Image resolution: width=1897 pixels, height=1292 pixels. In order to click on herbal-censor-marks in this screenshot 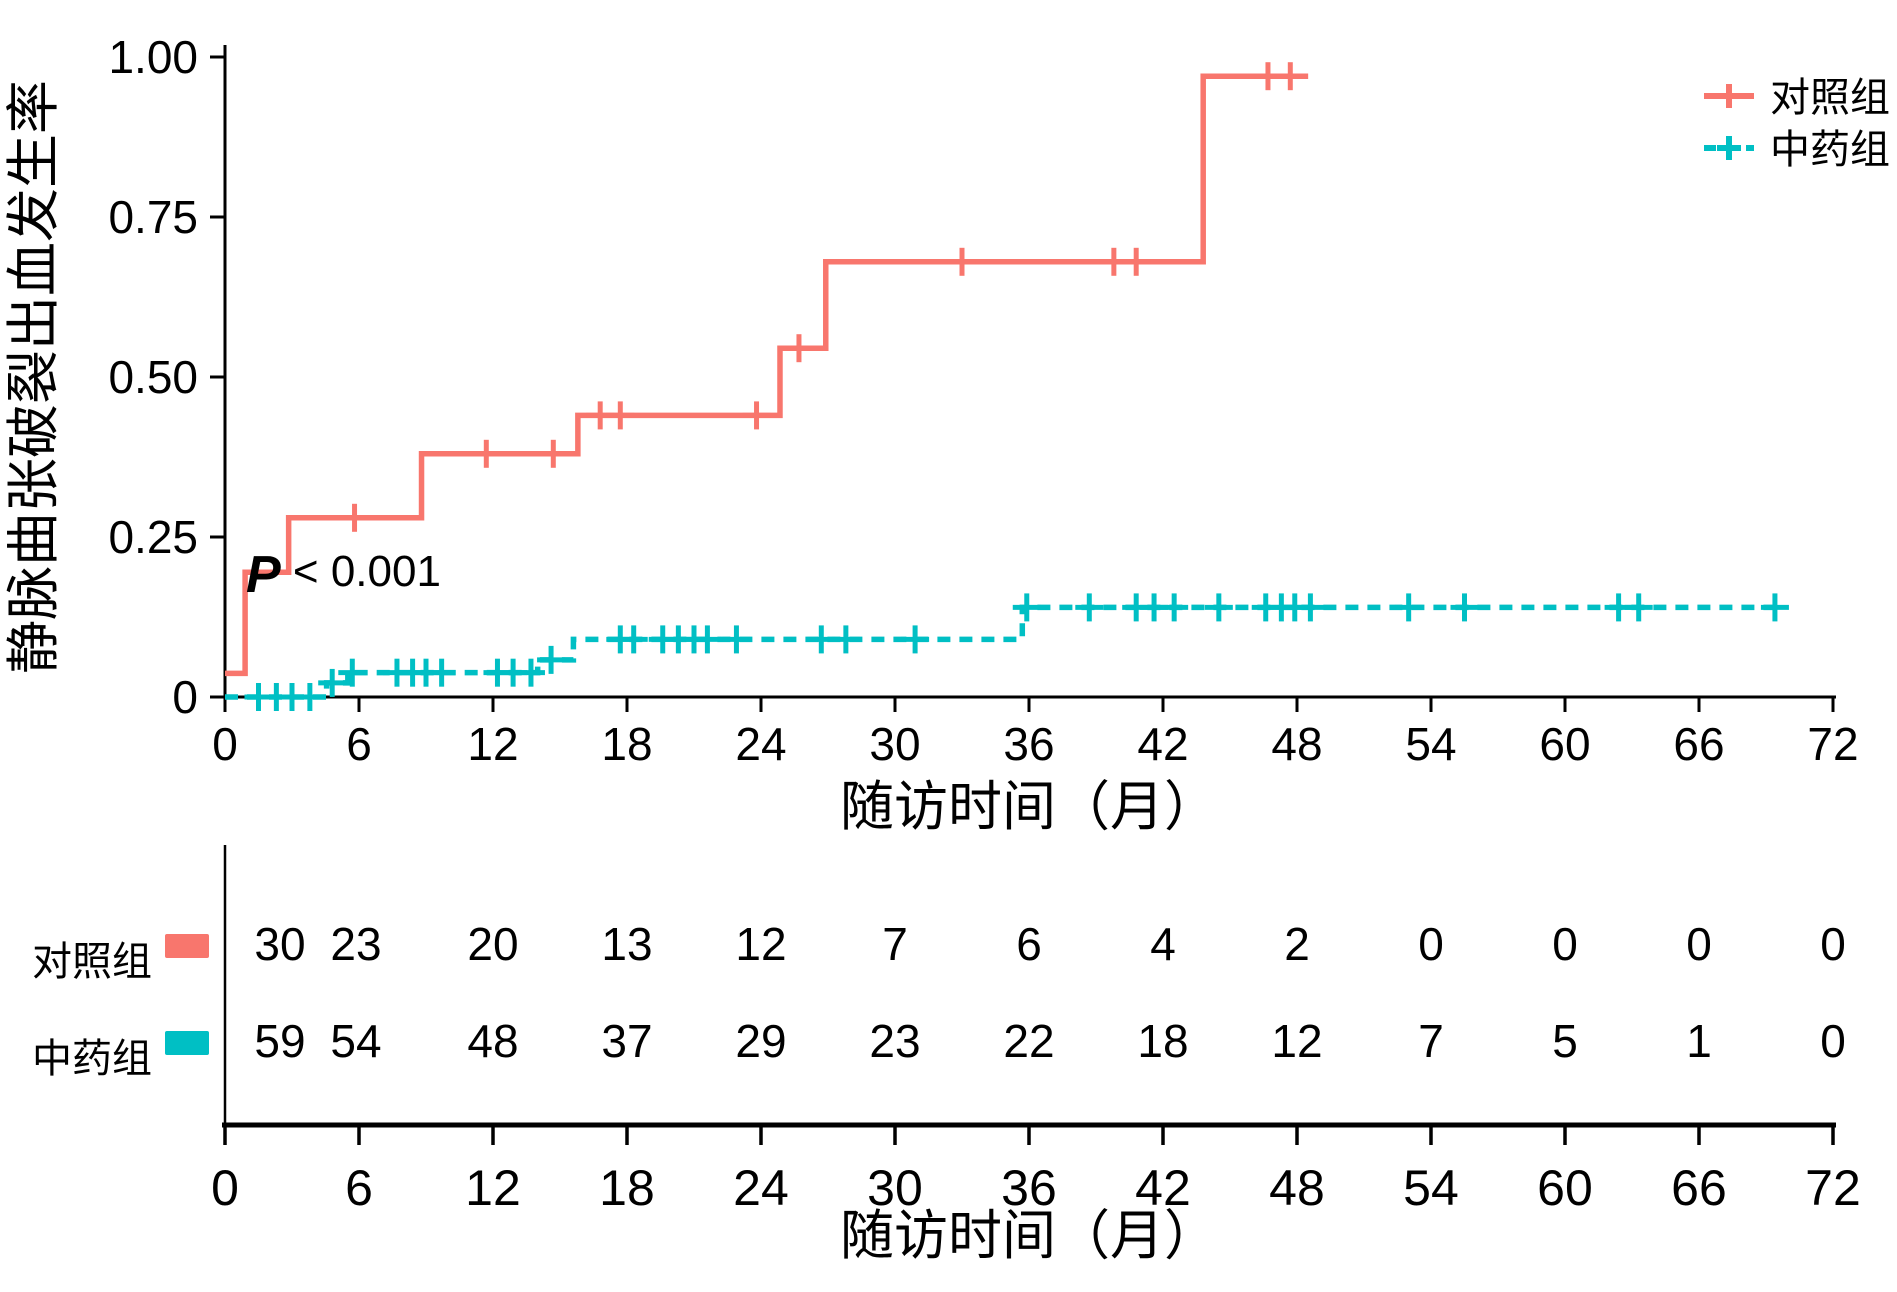, I will do `click(1016, 652)`.